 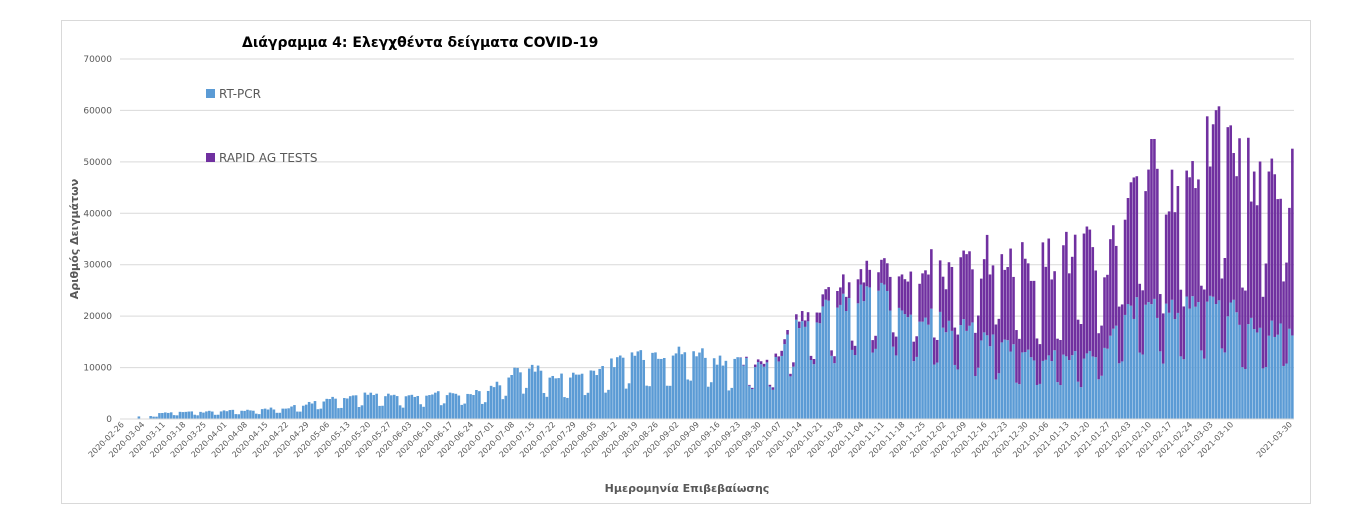 What do you see at coordinates (240, 94) in the screenshot?
I see `legend-label-rt-pcr: RT-PCR` at bounding box center [240, 94].